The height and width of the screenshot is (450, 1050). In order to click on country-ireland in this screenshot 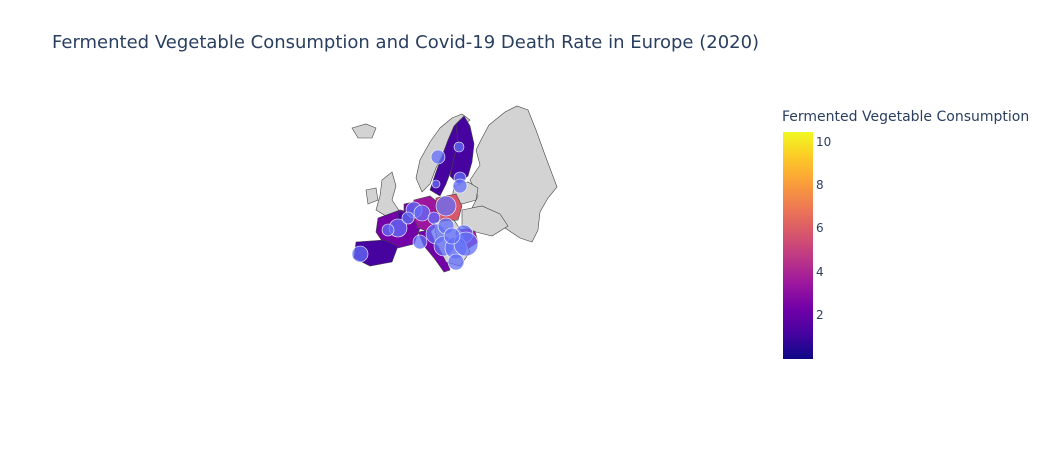, I will do `click(372, 196)`.